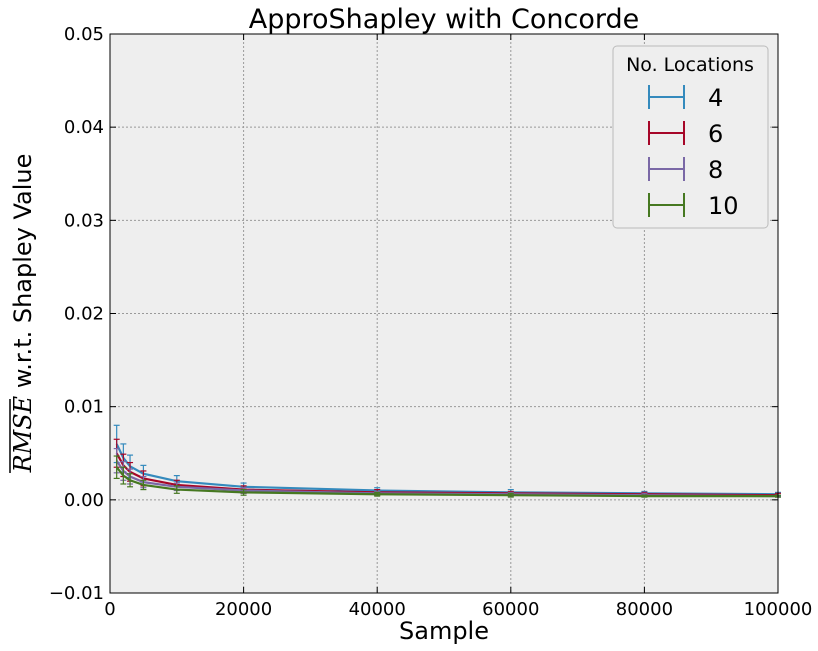  What do you see at coordinates (690, 65) in the screenshot?
I see `legend-title: No. Locations` at bounding box center [690, 65].